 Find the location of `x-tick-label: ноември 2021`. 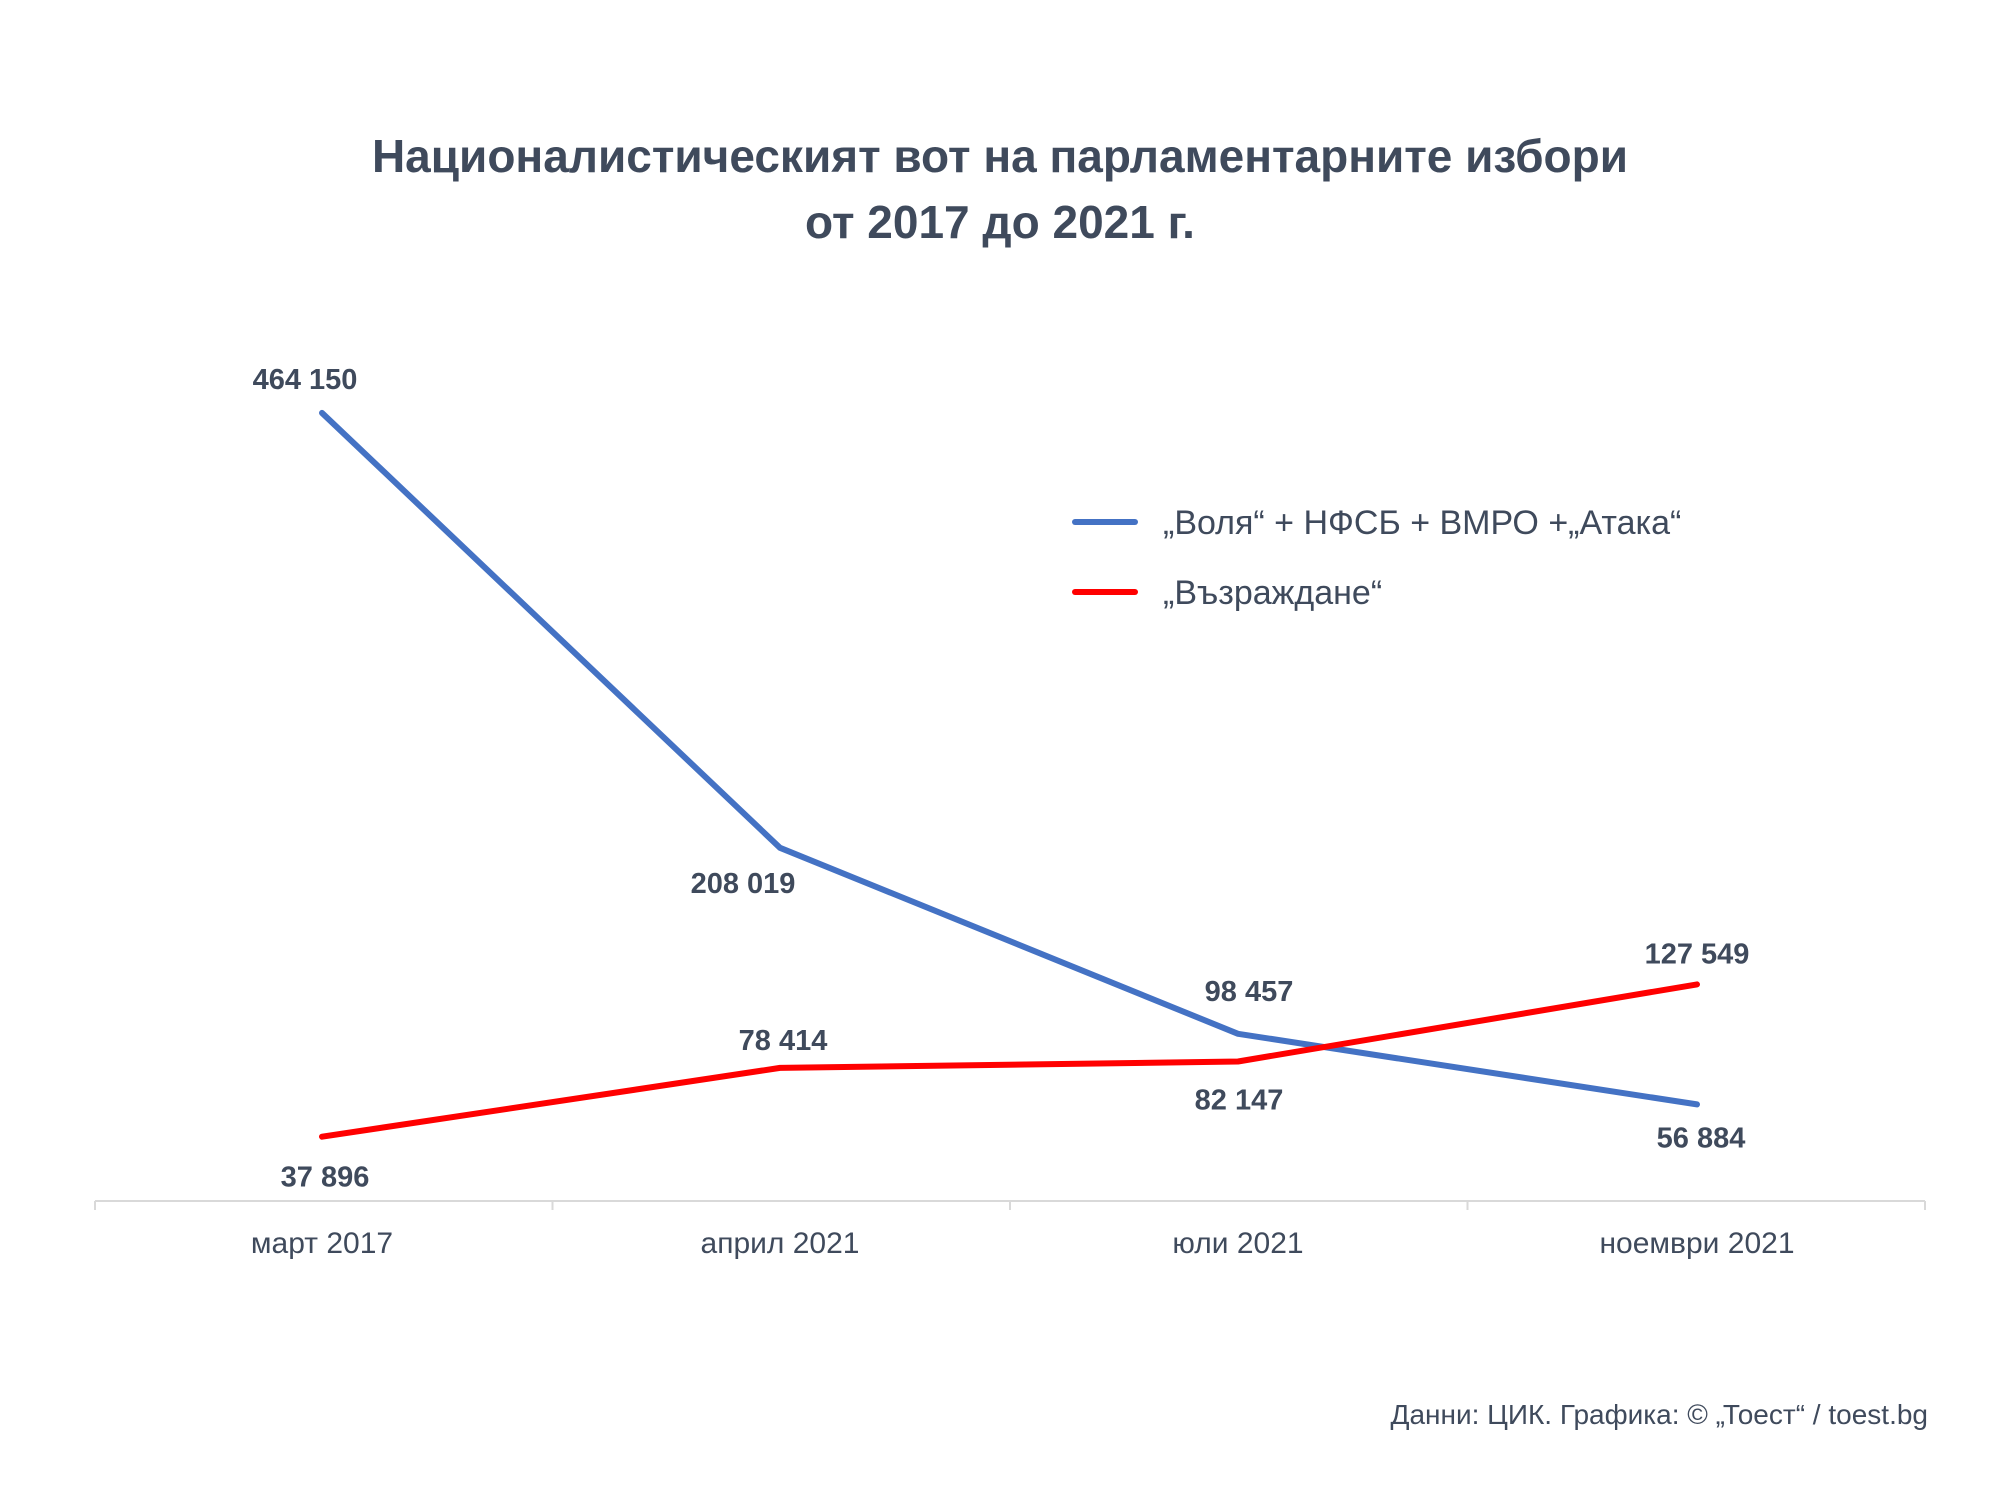

x-tick-label: ноември 2021 is located at coordinates (1696, 1243).